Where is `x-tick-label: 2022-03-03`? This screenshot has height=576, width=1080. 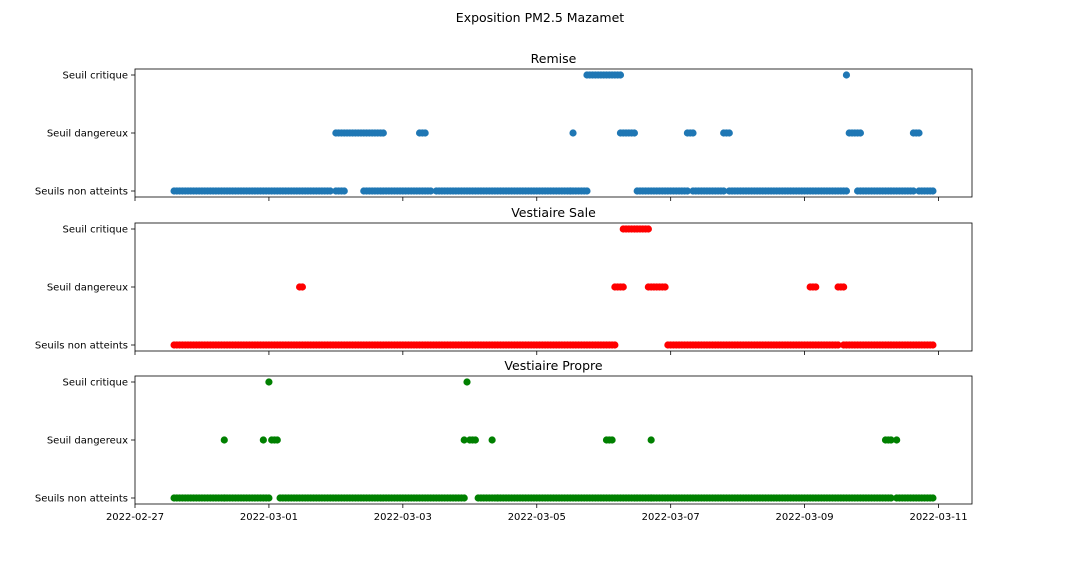
x-tick-label: 2022-03-03 is located at coordinates (403, 517).